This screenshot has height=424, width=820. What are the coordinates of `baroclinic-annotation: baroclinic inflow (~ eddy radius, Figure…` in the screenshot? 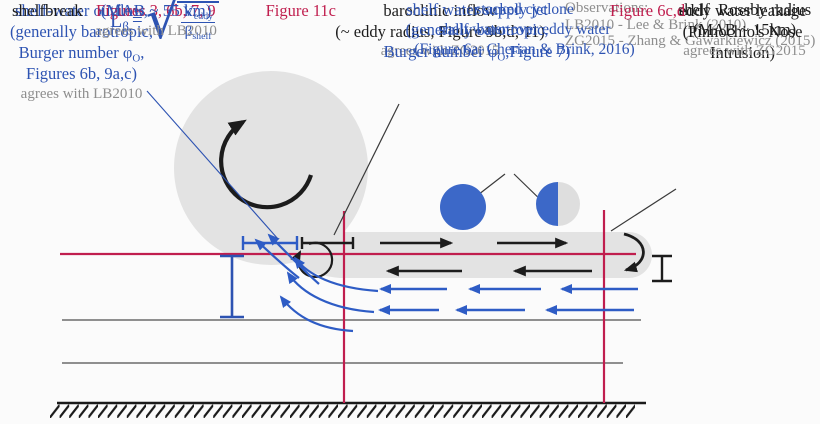 It's located at (440, 30).